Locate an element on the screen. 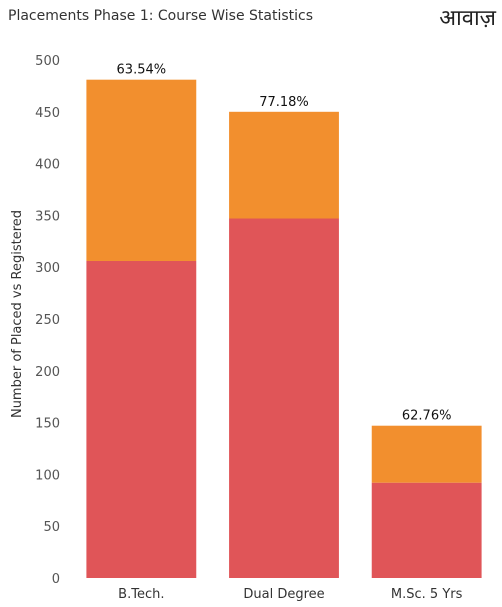 The width and height of the screenshot is (502, 607). y-tick-label: 250 is located at coordinates (47, 320).